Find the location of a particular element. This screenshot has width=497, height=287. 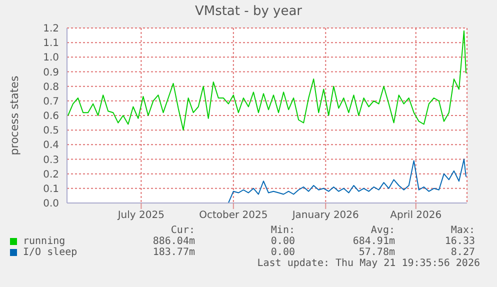

chart-title: VMstat - by year is located at coordinates (249, 11).